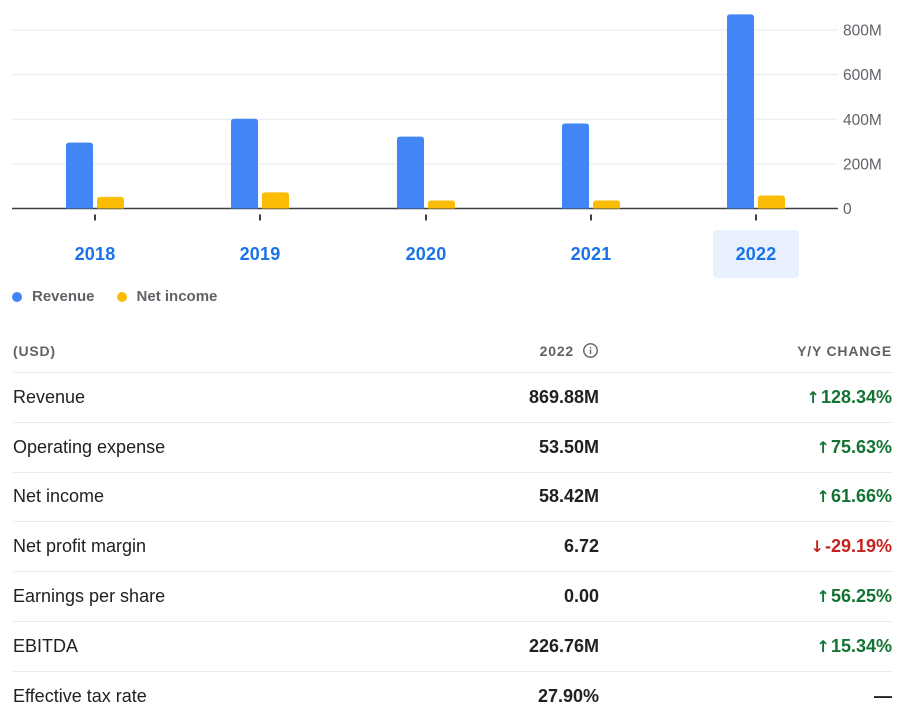  What do you see at coordinates (862, 75) in the screenshot?
I see `y-tick-label: 600M` at bounding box center [862, 75].